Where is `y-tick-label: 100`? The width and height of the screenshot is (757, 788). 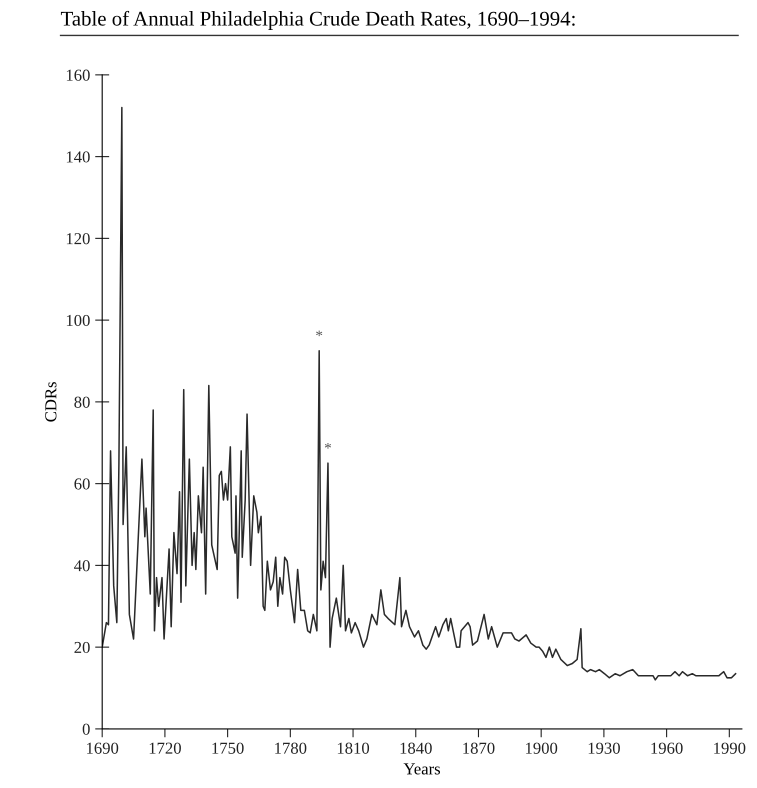
y-tick-label: 100 is located at coordinates (78, 320).